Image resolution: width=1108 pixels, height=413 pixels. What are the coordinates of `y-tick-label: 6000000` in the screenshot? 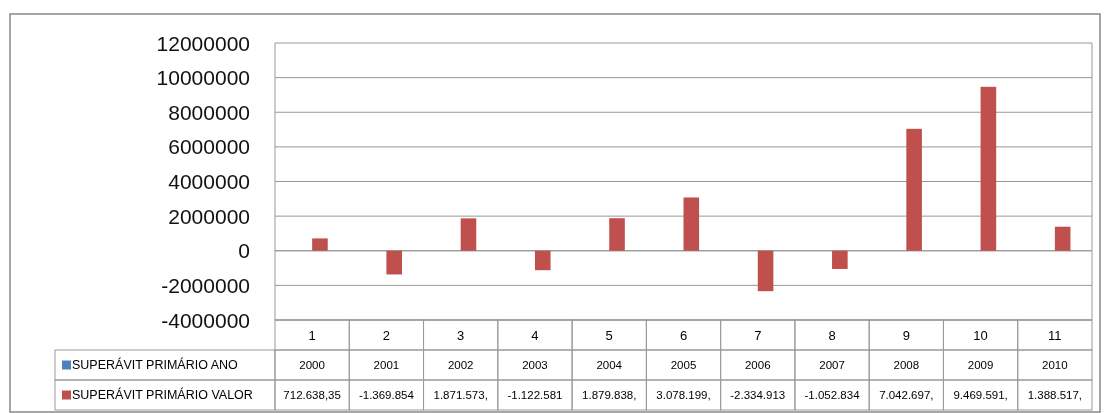 It's located at (209, 147).